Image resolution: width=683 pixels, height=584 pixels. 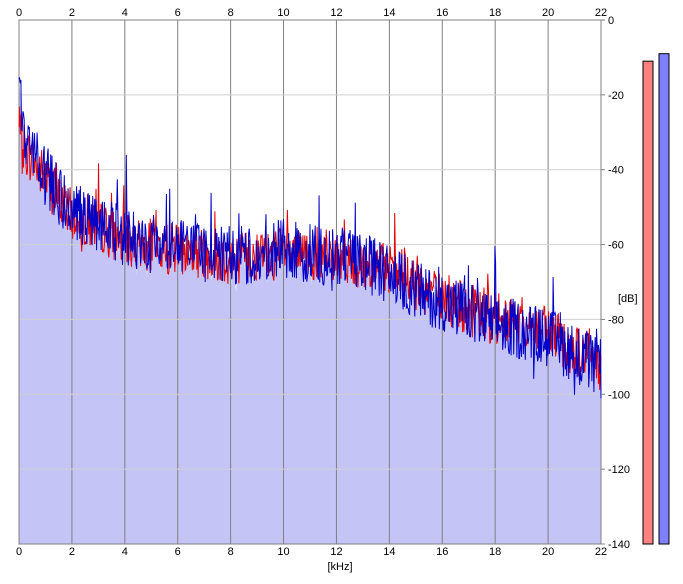 I want to click on x-tick-label-top: 4, so click(x=125, y=13).